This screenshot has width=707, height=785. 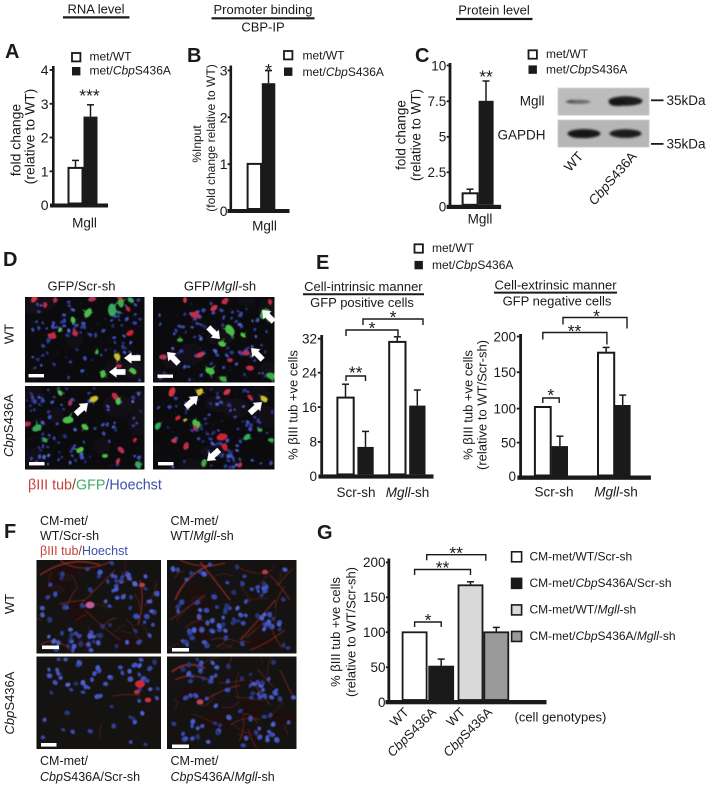 What do you see at coordinates (211, 137) in the screenshot?
I see `svg-text: (fold change relative to WT)` at bounding box center [211, 137].